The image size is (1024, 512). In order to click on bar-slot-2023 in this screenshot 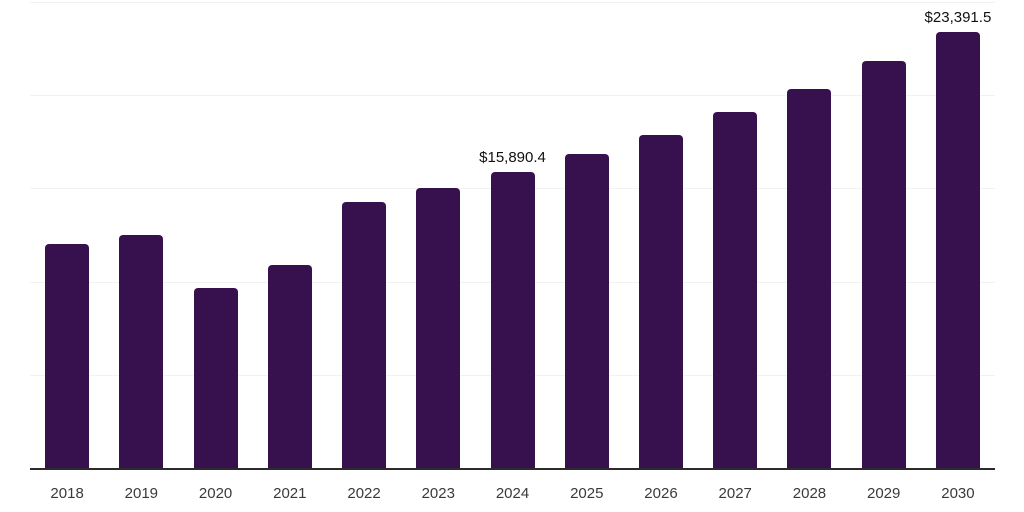, I will do `click(438, 235)`.